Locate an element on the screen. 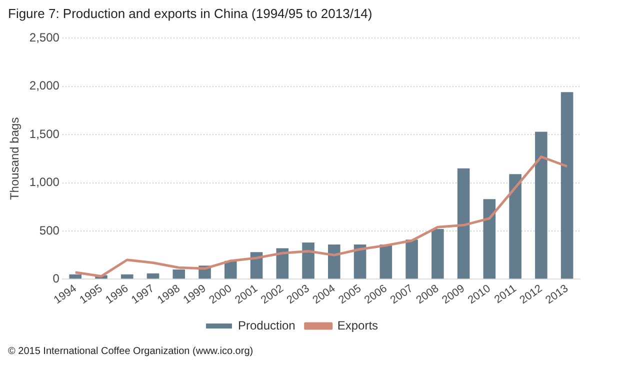 The height and width of the screenshot is (366, 640). y-tick-label: 1,500 is located at coordinates (44, 133).